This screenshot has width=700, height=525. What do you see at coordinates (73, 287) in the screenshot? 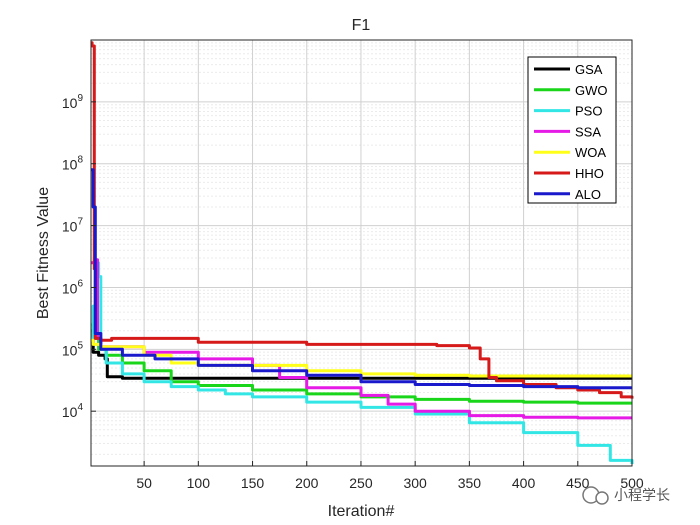
I see `y-tick-label: 10⁶` at bounding box center [73, 287].